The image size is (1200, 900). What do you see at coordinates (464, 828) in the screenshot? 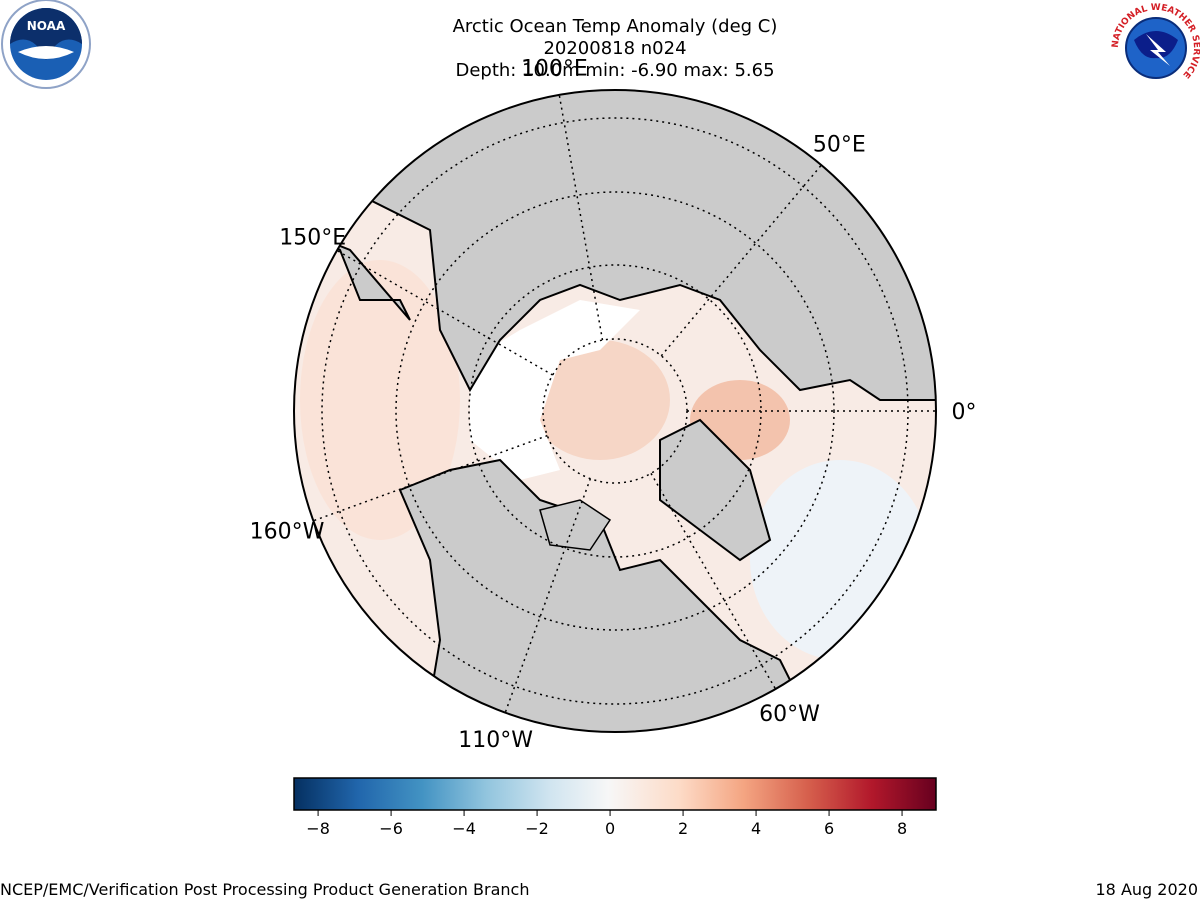
I see `colorbar-tick-label: −4` at bounding box center [464, 828].